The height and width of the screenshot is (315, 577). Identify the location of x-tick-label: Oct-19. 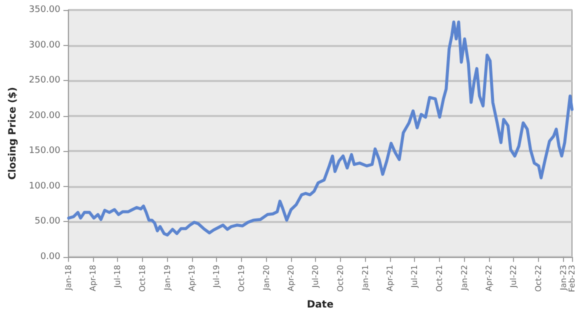
(241, 278).